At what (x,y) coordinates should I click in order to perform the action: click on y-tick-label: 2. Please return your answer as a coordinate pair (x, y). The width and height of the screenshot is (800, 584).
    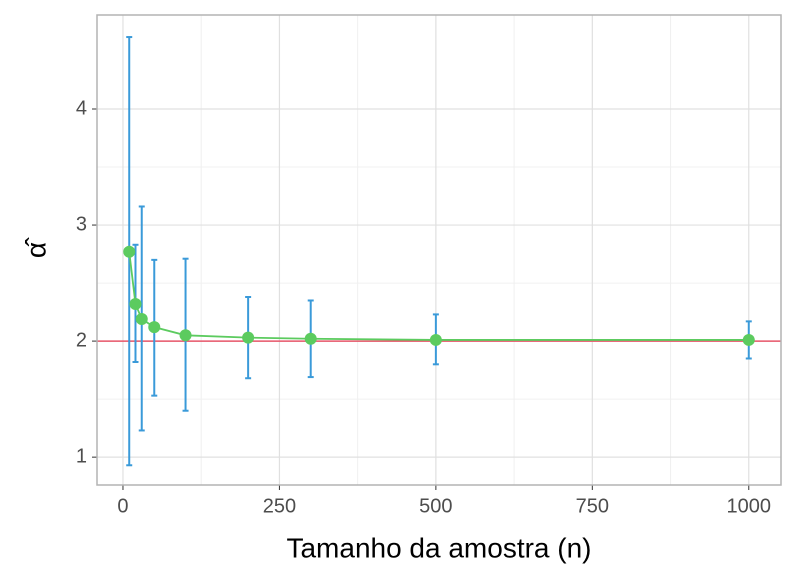
    Looking at the image, I should click on (81, 340).